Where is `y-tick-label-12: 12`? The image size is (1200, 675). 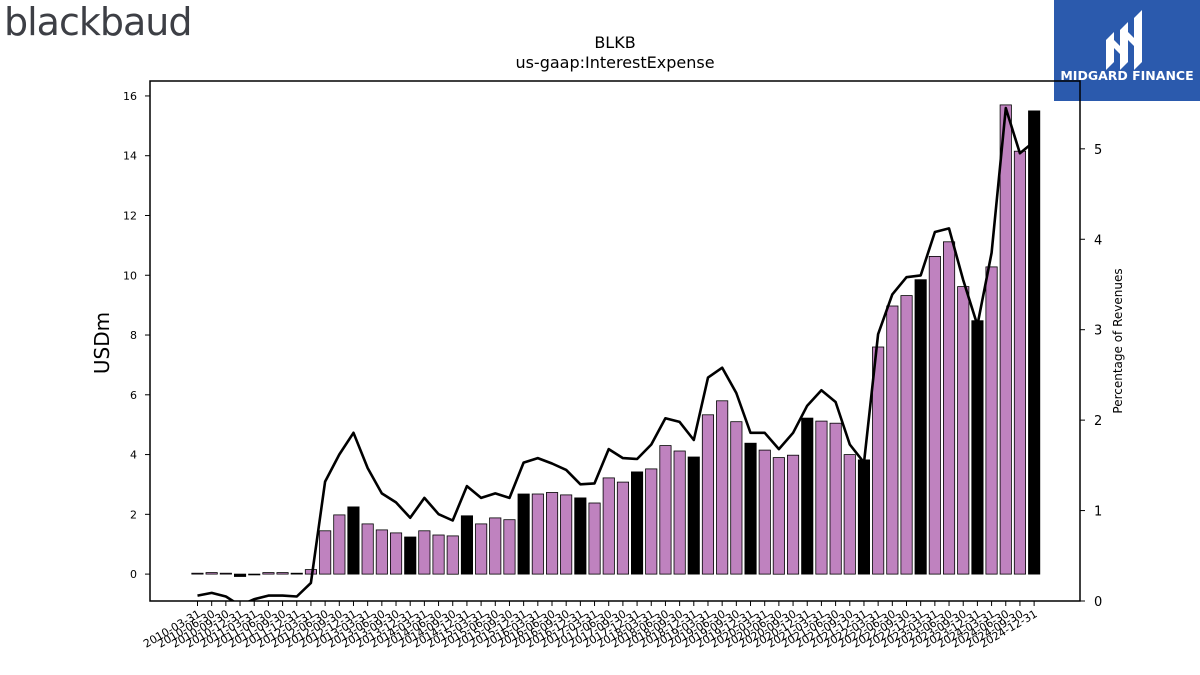
y-tick-label-12: 12 is located at coordinates (130, 215).